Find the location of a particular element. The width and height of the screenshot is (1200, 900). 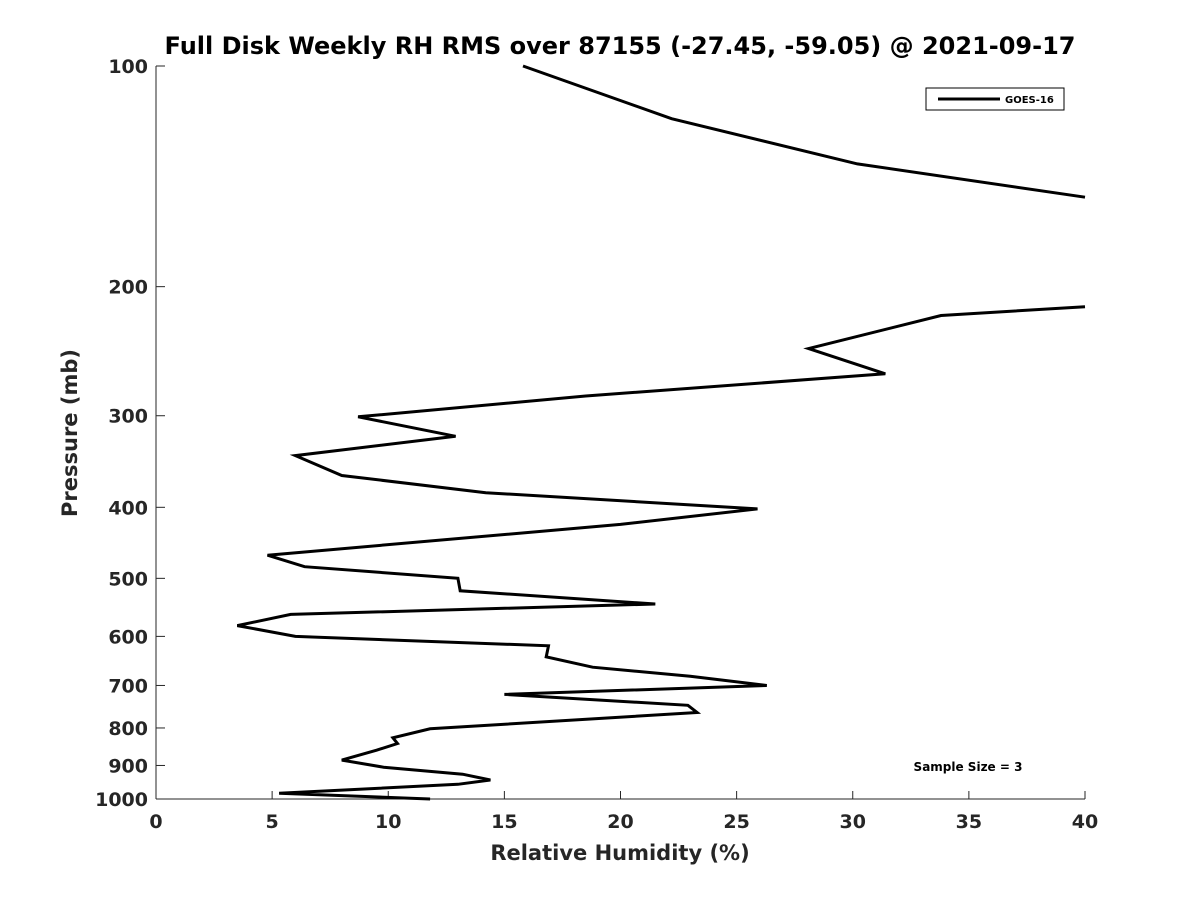

legend: GOES-16 is located at coordinates (995, 99).